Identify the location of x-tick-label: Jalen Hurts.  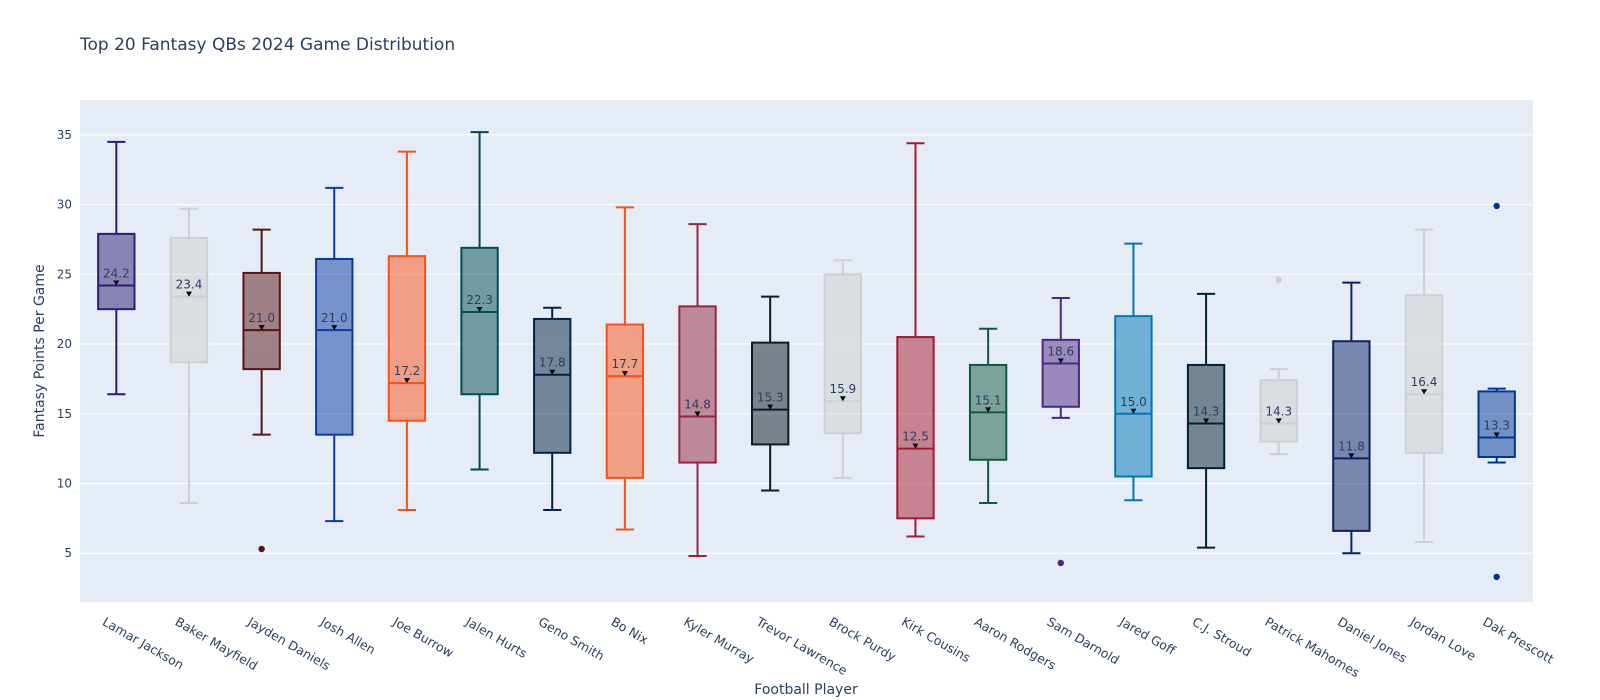
(495, 637).